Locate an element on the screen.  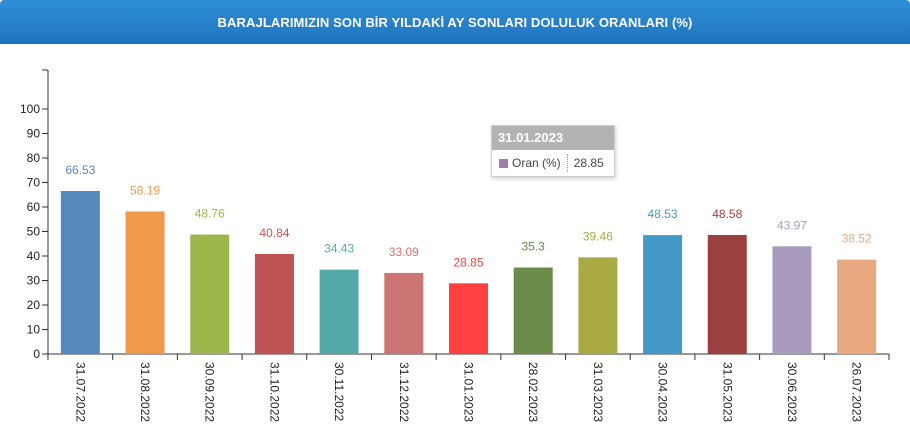
x-tick-label: 30.04.2023 is located at coordinates (663, 392).